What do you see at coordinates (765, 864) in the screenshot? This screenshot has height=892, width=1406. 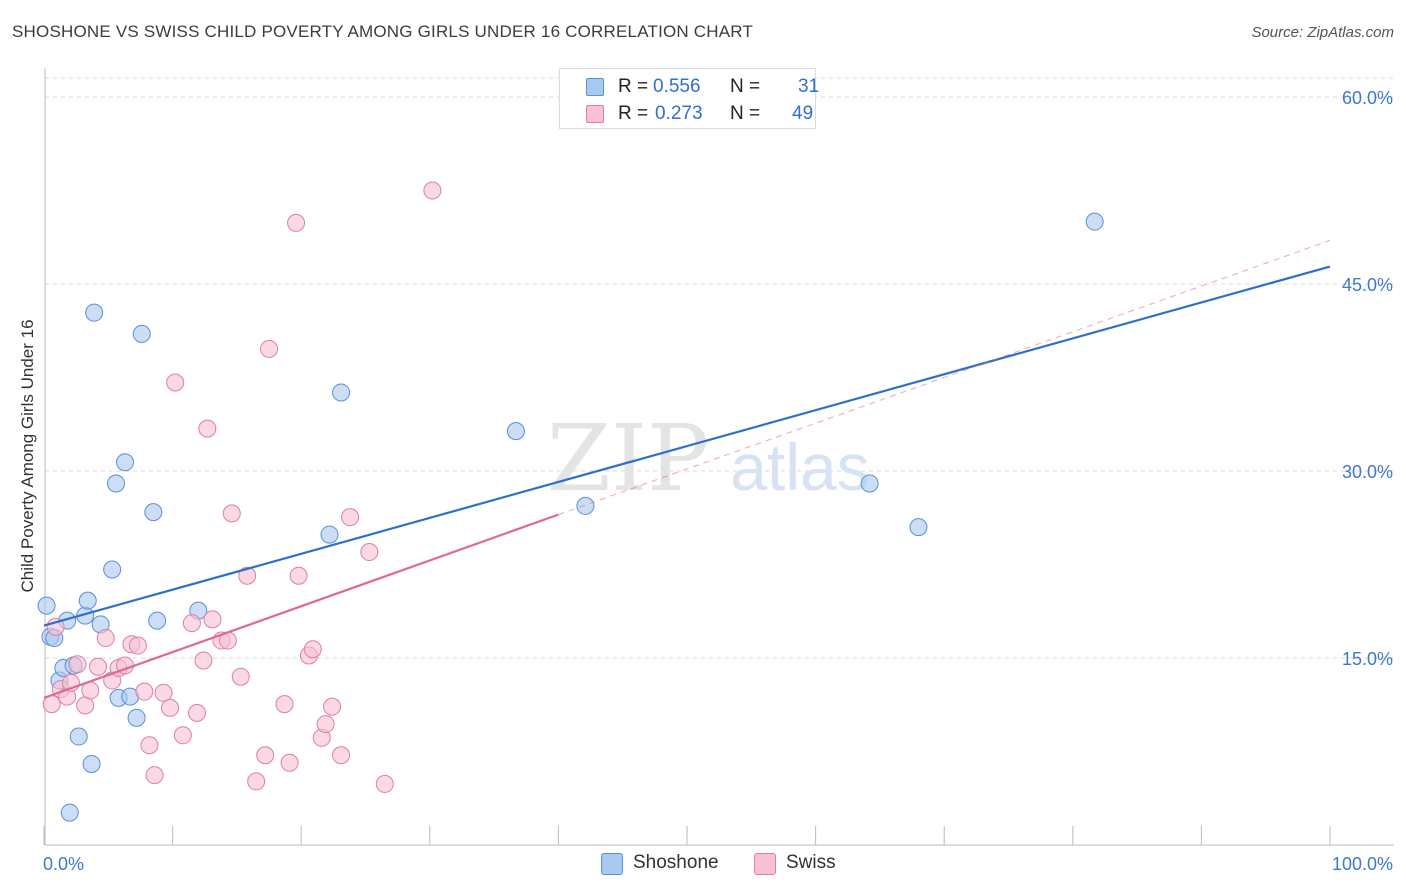 I see `bottom-legend-swatch-swiss` at bounding box center [765, 864].